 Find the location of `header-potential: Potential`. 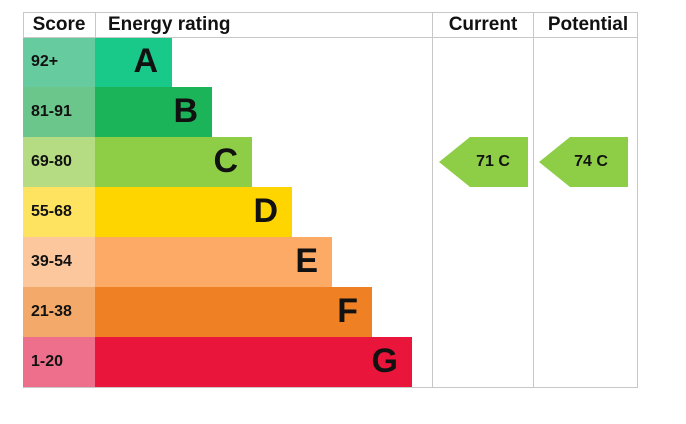

header-potential: Potential is located at coordinates (588, 24).